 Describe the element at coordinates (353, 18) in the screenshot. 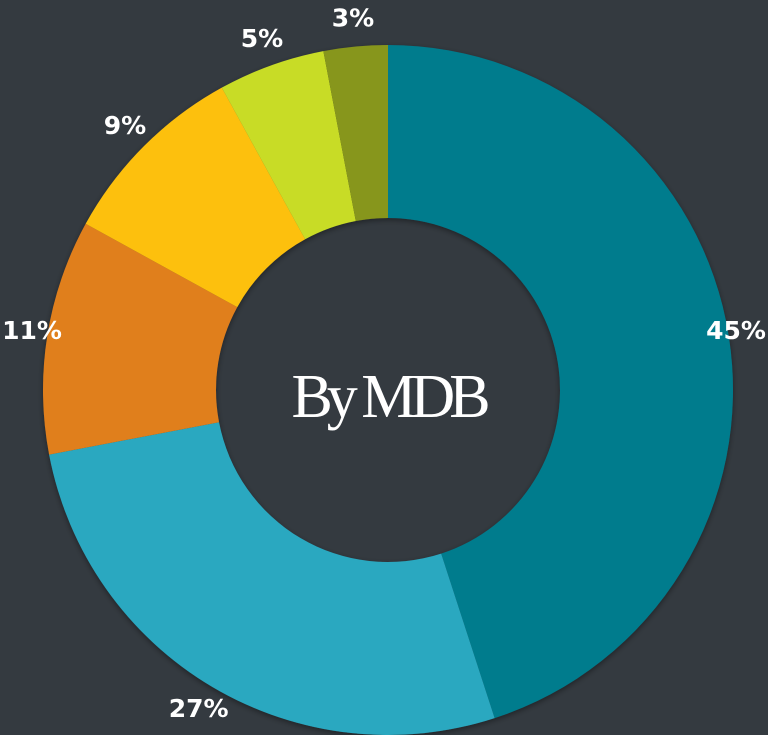

I see `value-label: 3%` at that location.